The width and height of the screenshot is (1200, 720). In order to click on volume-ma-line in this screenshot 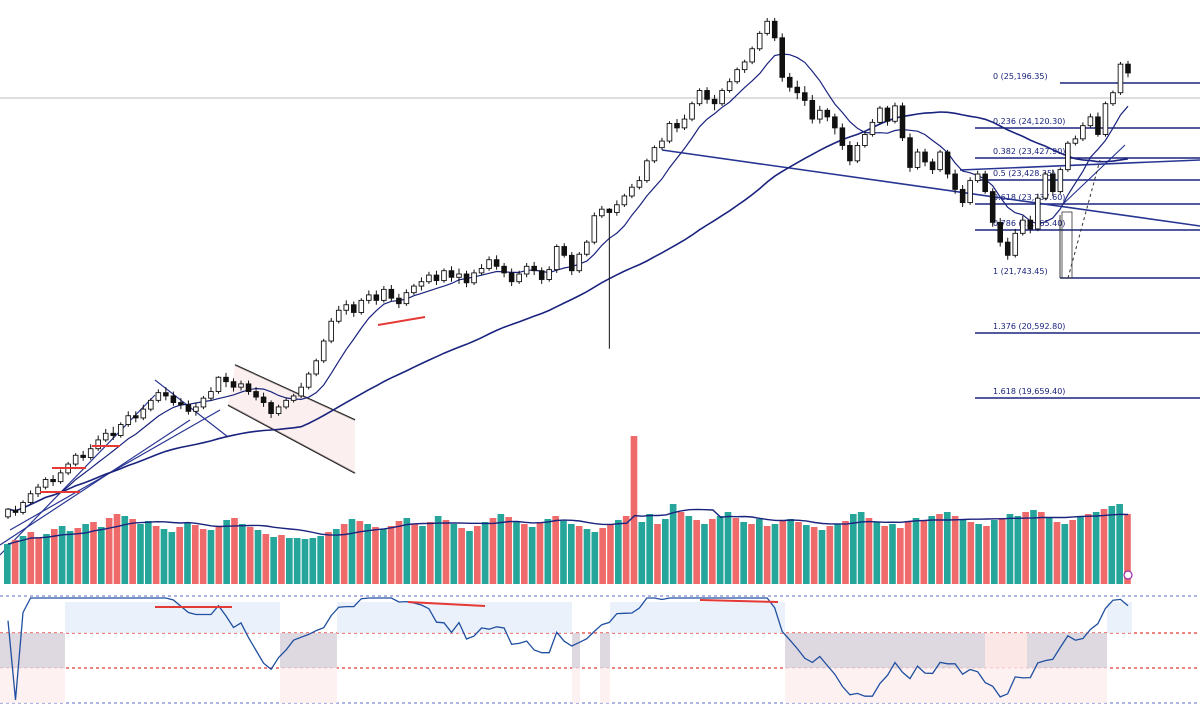, I will do `click(568, 526)`.